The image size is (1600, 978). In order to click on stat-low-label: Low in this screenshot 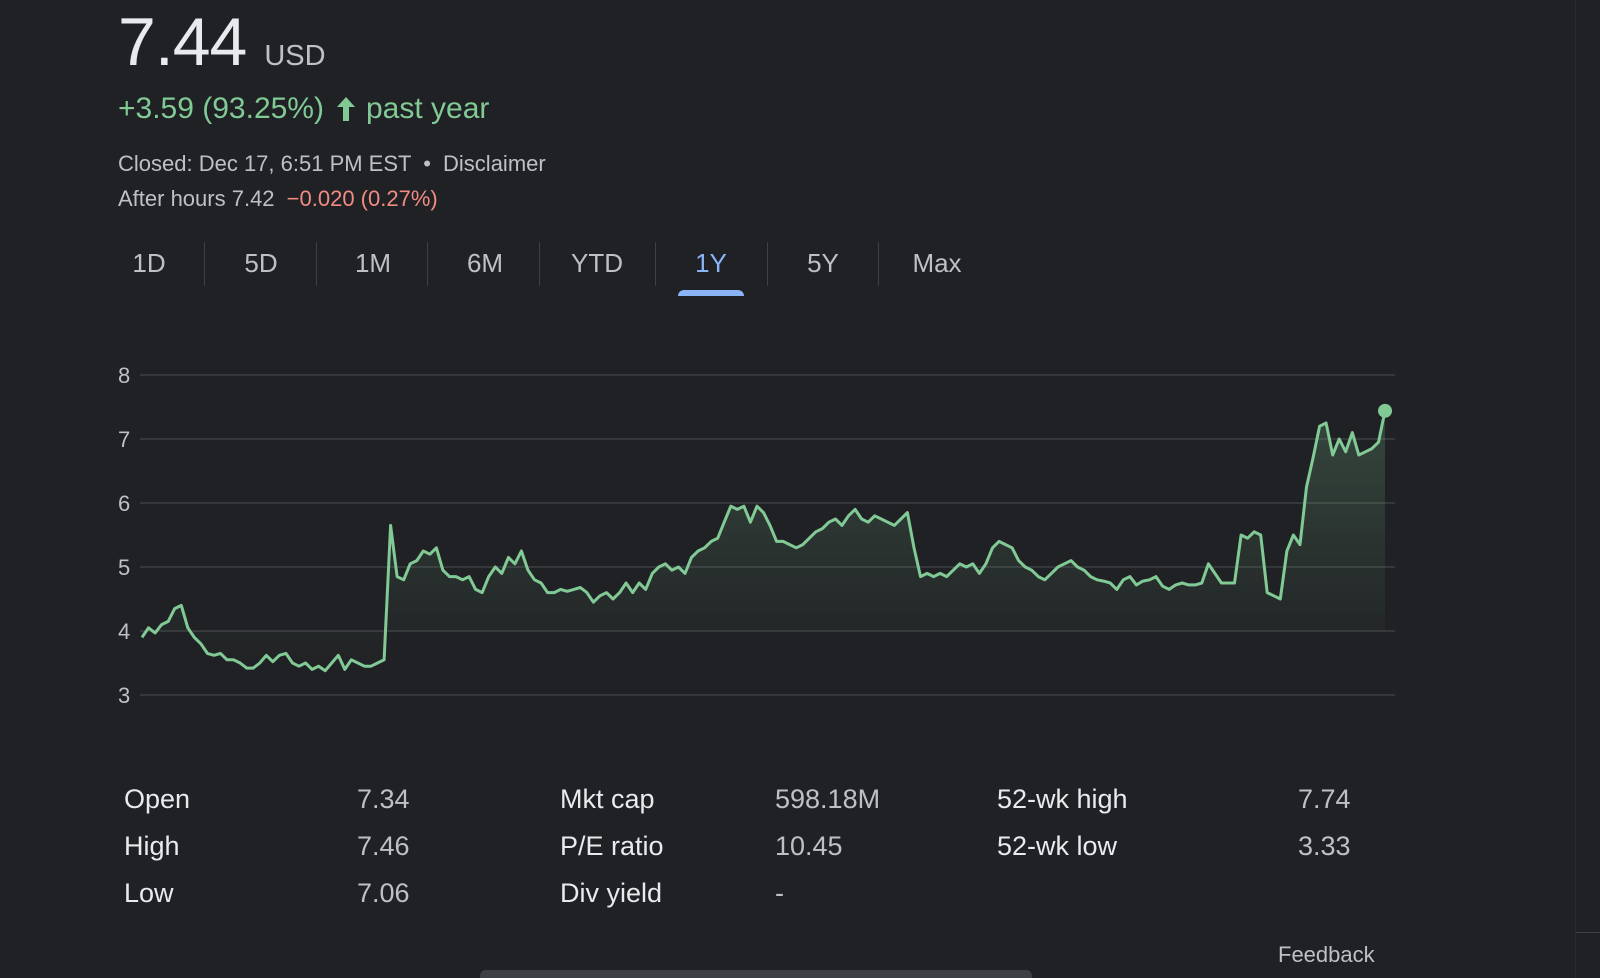, I will do `click(149, 893)`.